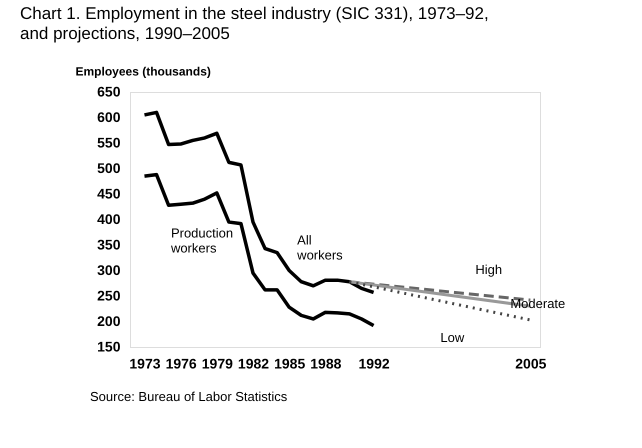 This screenshot has height=448, width=642. I want to click on y-tick-label: 200, so click(109, 321).